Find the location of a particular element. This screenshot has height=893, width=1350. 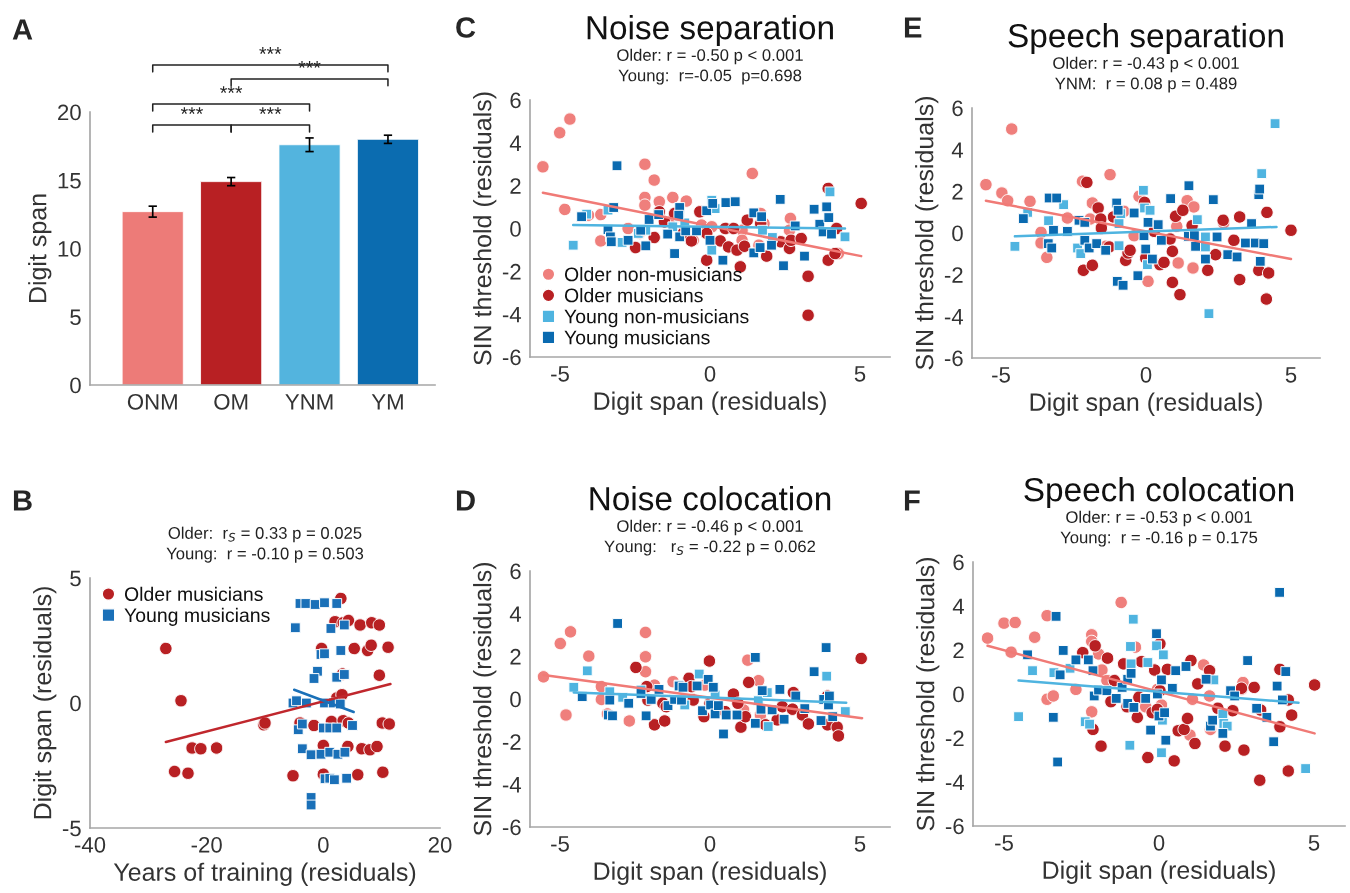

x-axis-title: Years of training (residuals) is located at coordinates (264, 874).